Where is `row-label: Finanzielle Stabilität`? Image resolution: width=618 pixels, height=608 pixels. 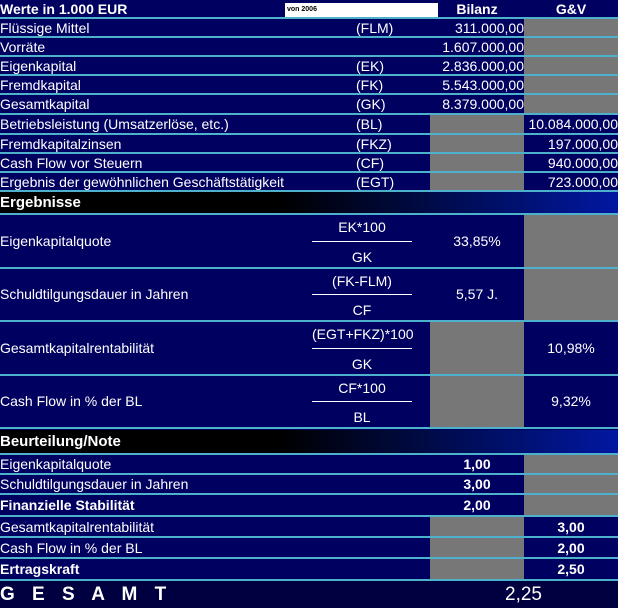 row-label: Finanzielle Stabilität is located at coordinates (67, 505).